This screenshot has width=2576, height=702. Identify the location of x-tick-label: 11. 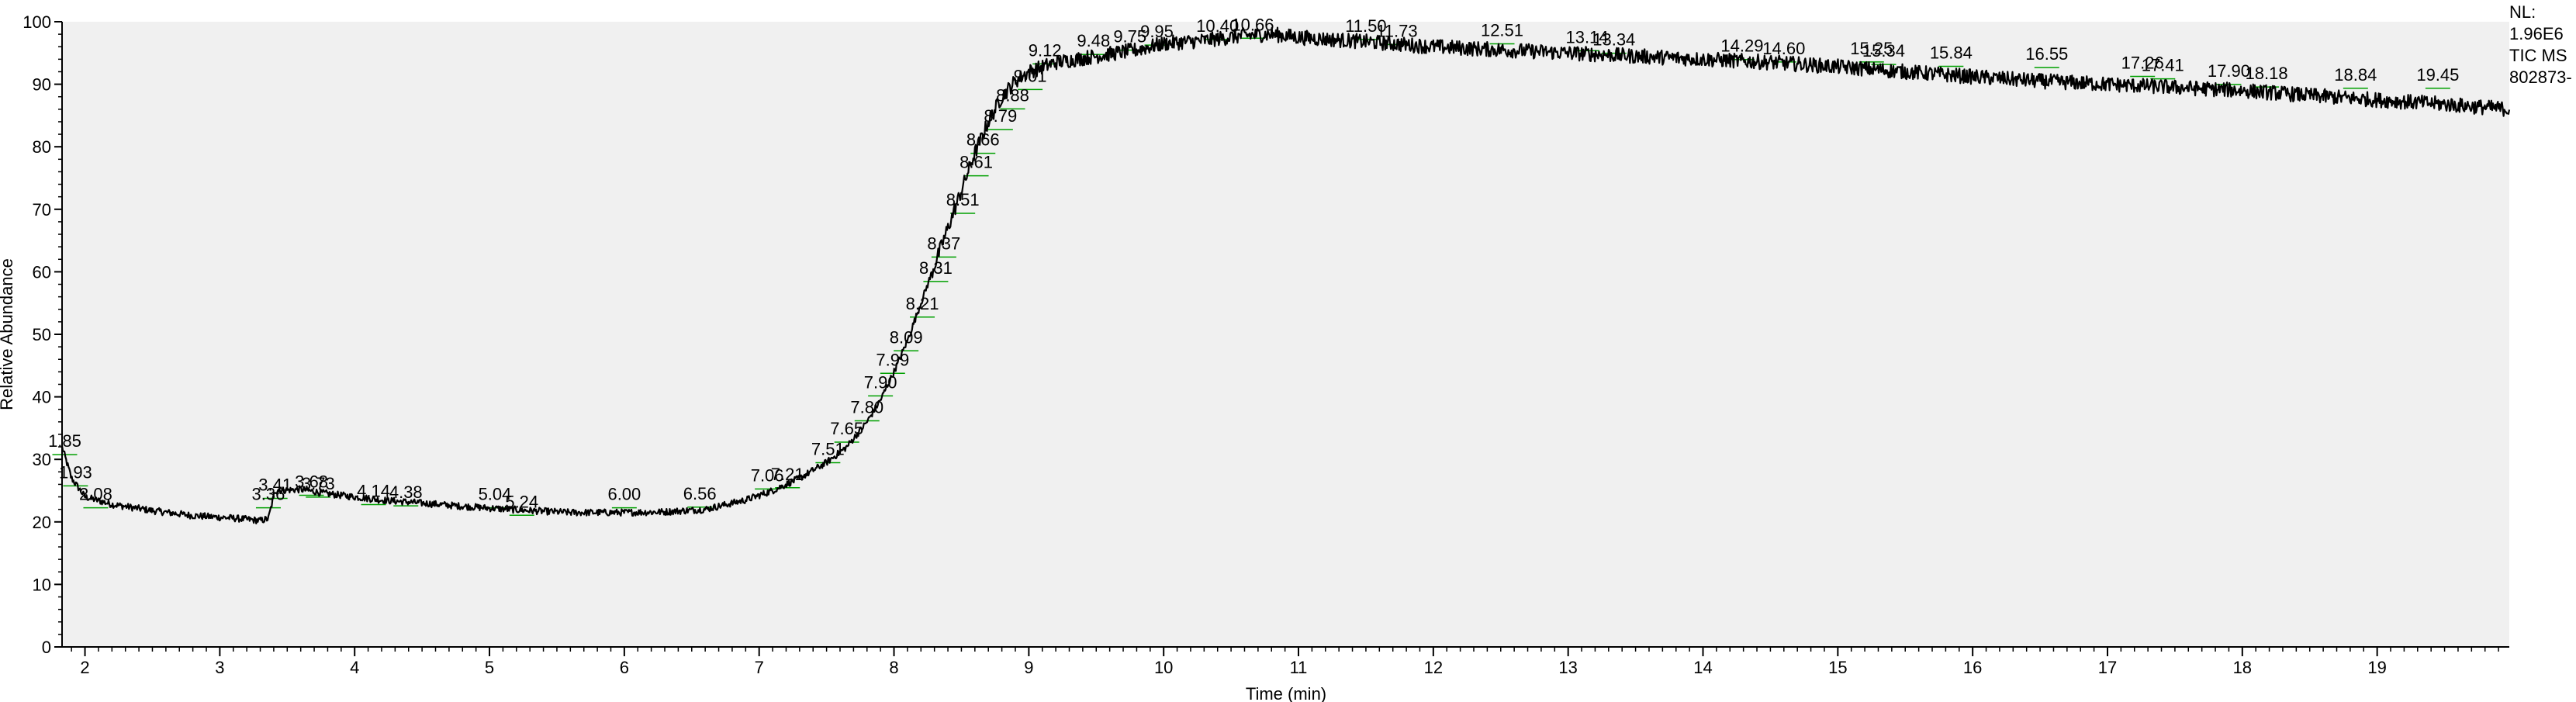
(1299, 667).